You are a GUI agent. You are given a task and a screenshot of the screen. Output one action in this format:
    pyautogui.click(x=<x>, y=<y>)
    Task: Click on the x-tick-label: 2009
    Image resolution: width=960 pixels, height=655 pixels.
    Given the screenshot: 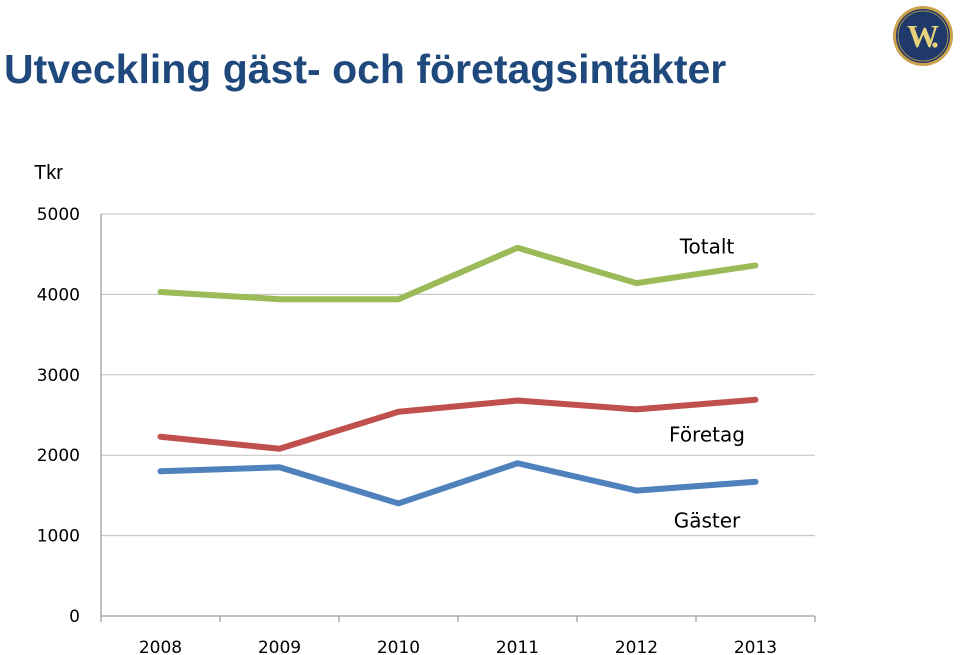 What is the action you would take?
    pyautogui.click(x=279, y=646)
    